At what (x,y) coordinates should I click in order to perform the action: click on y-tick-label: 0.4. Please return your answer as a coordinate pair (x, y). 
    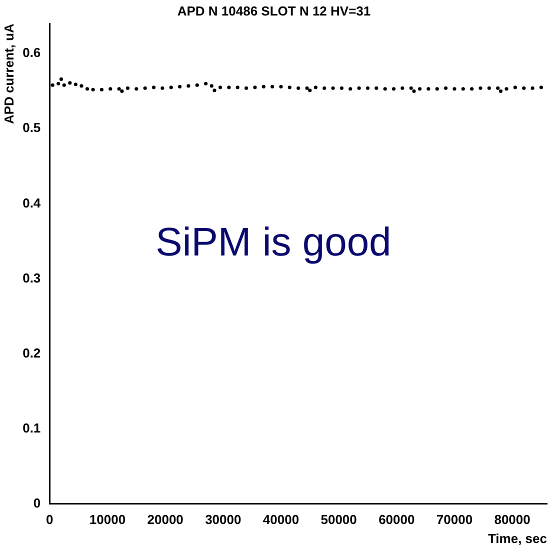
    Looking at the image, I should click on (32, 202).